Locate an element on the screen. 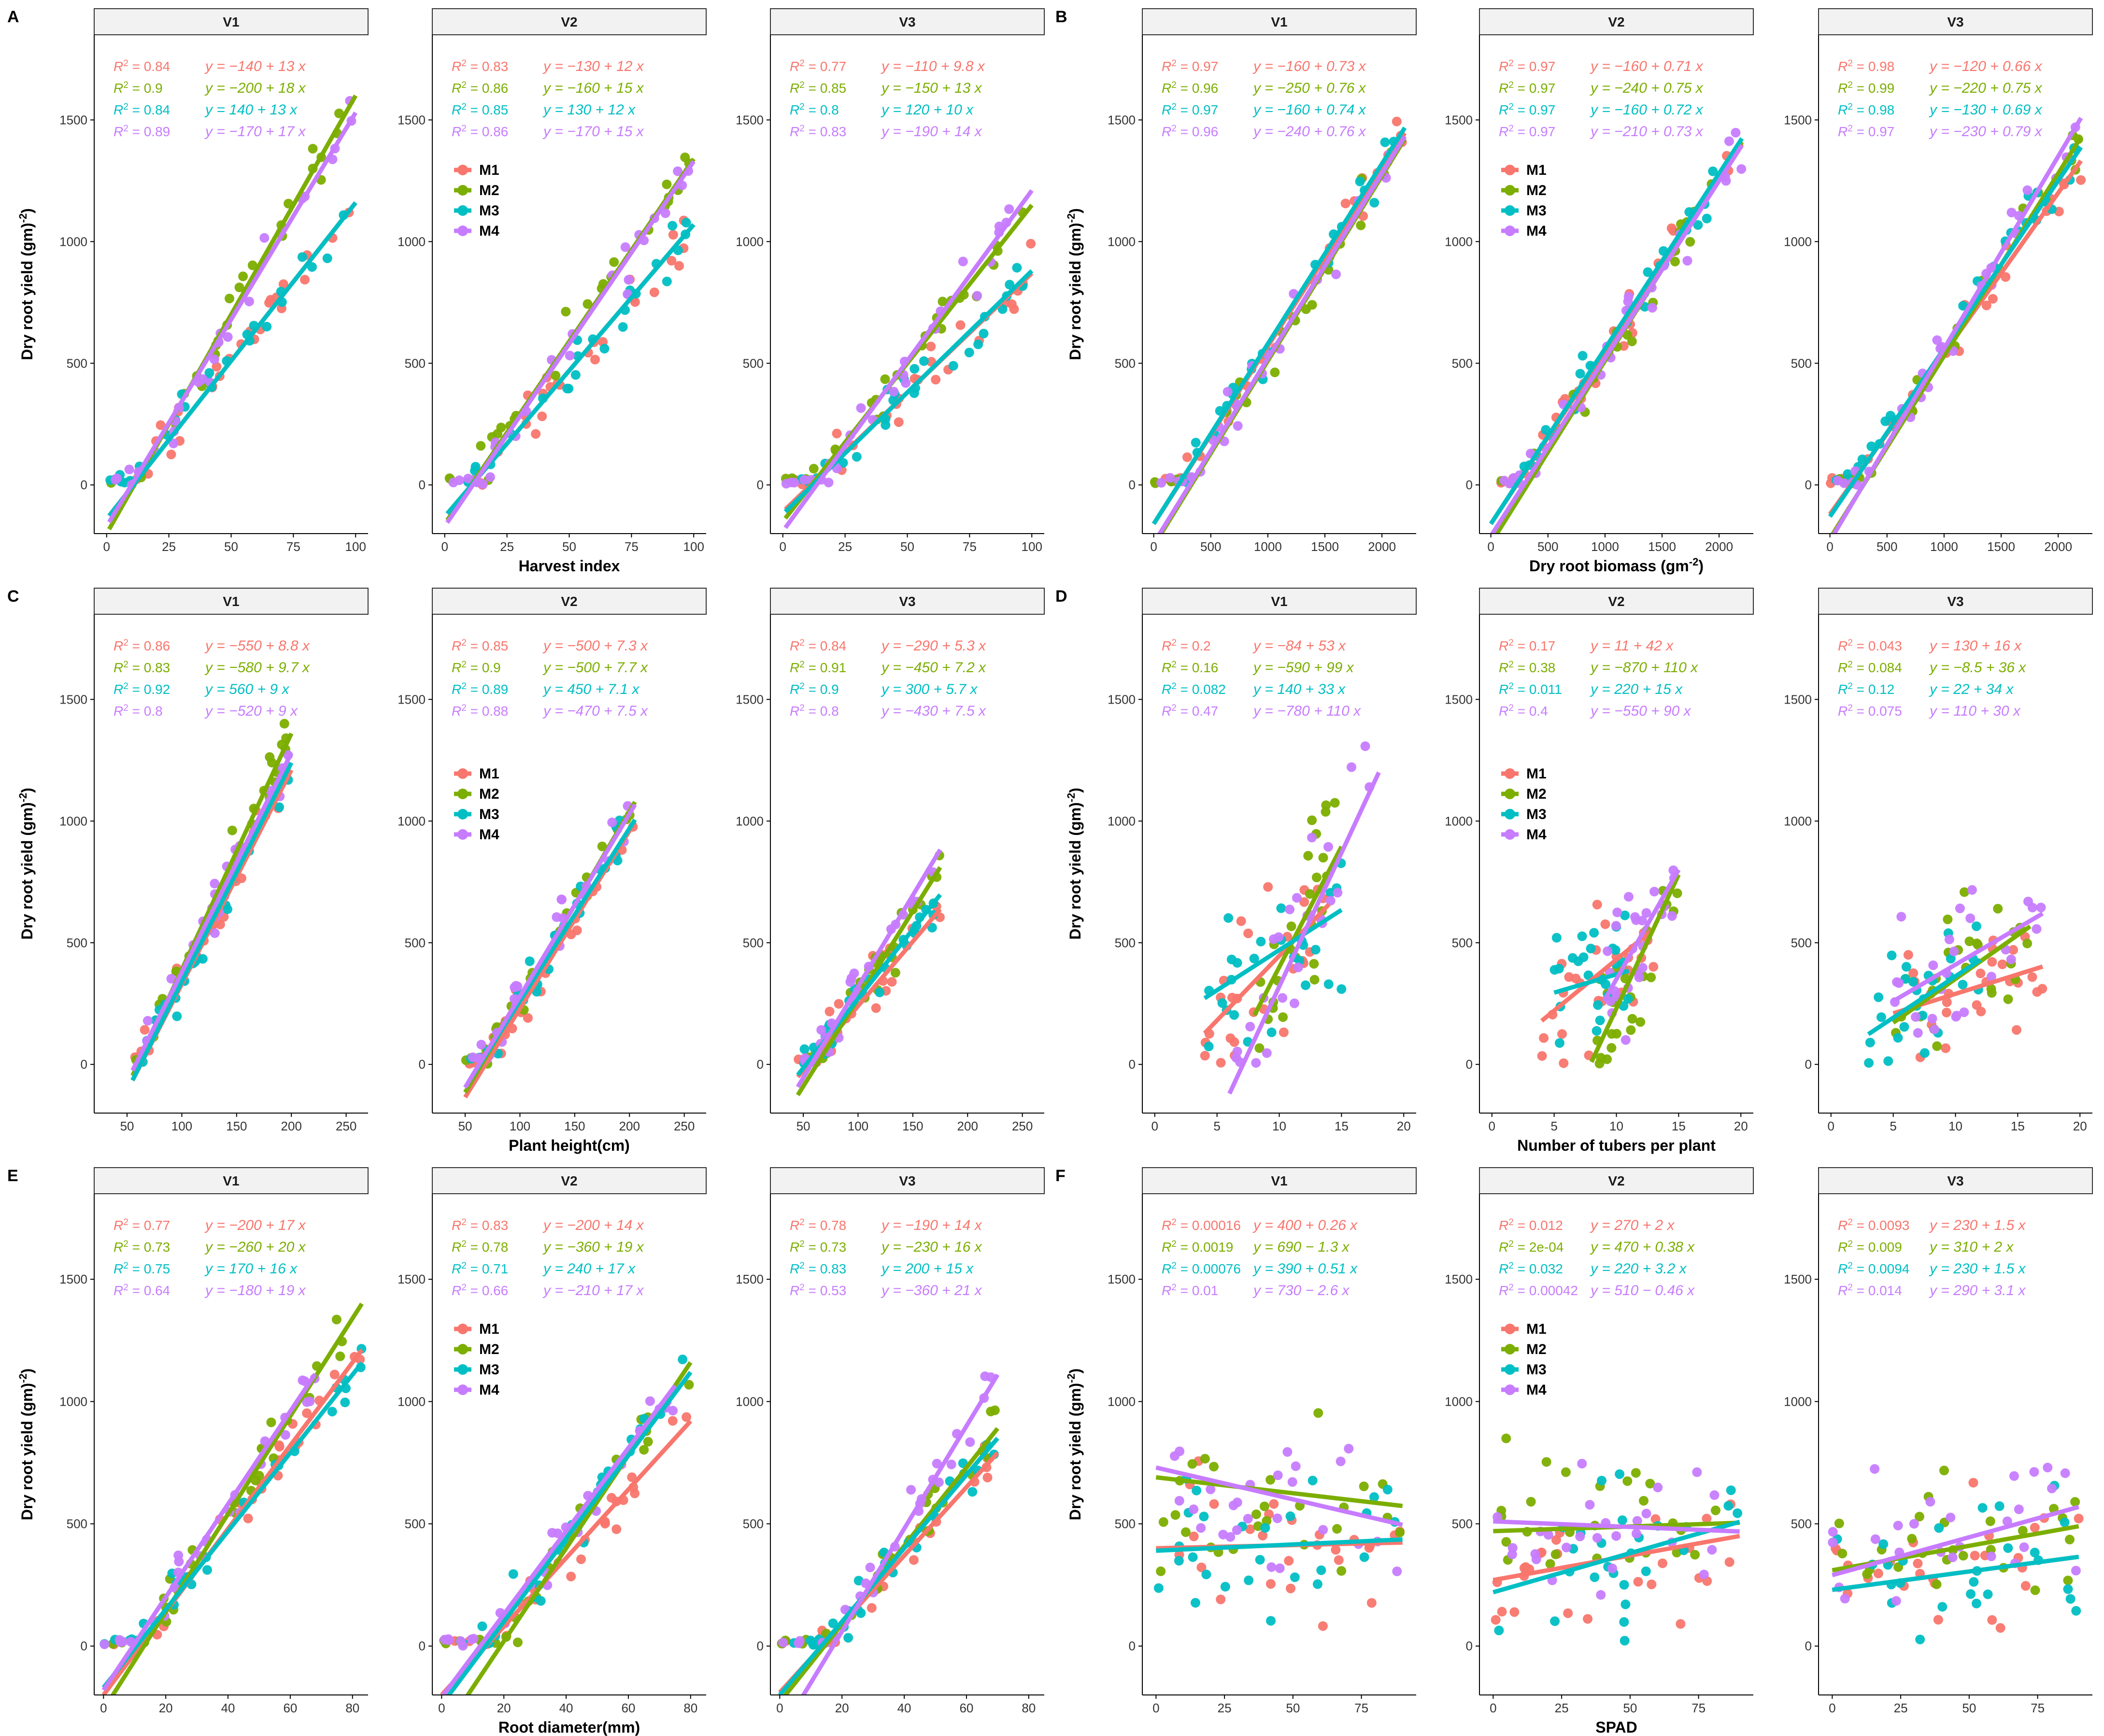 The width and height of the screenshot is (2104, 1736). regression-line-M3 is located at coordinates (1592, 981).